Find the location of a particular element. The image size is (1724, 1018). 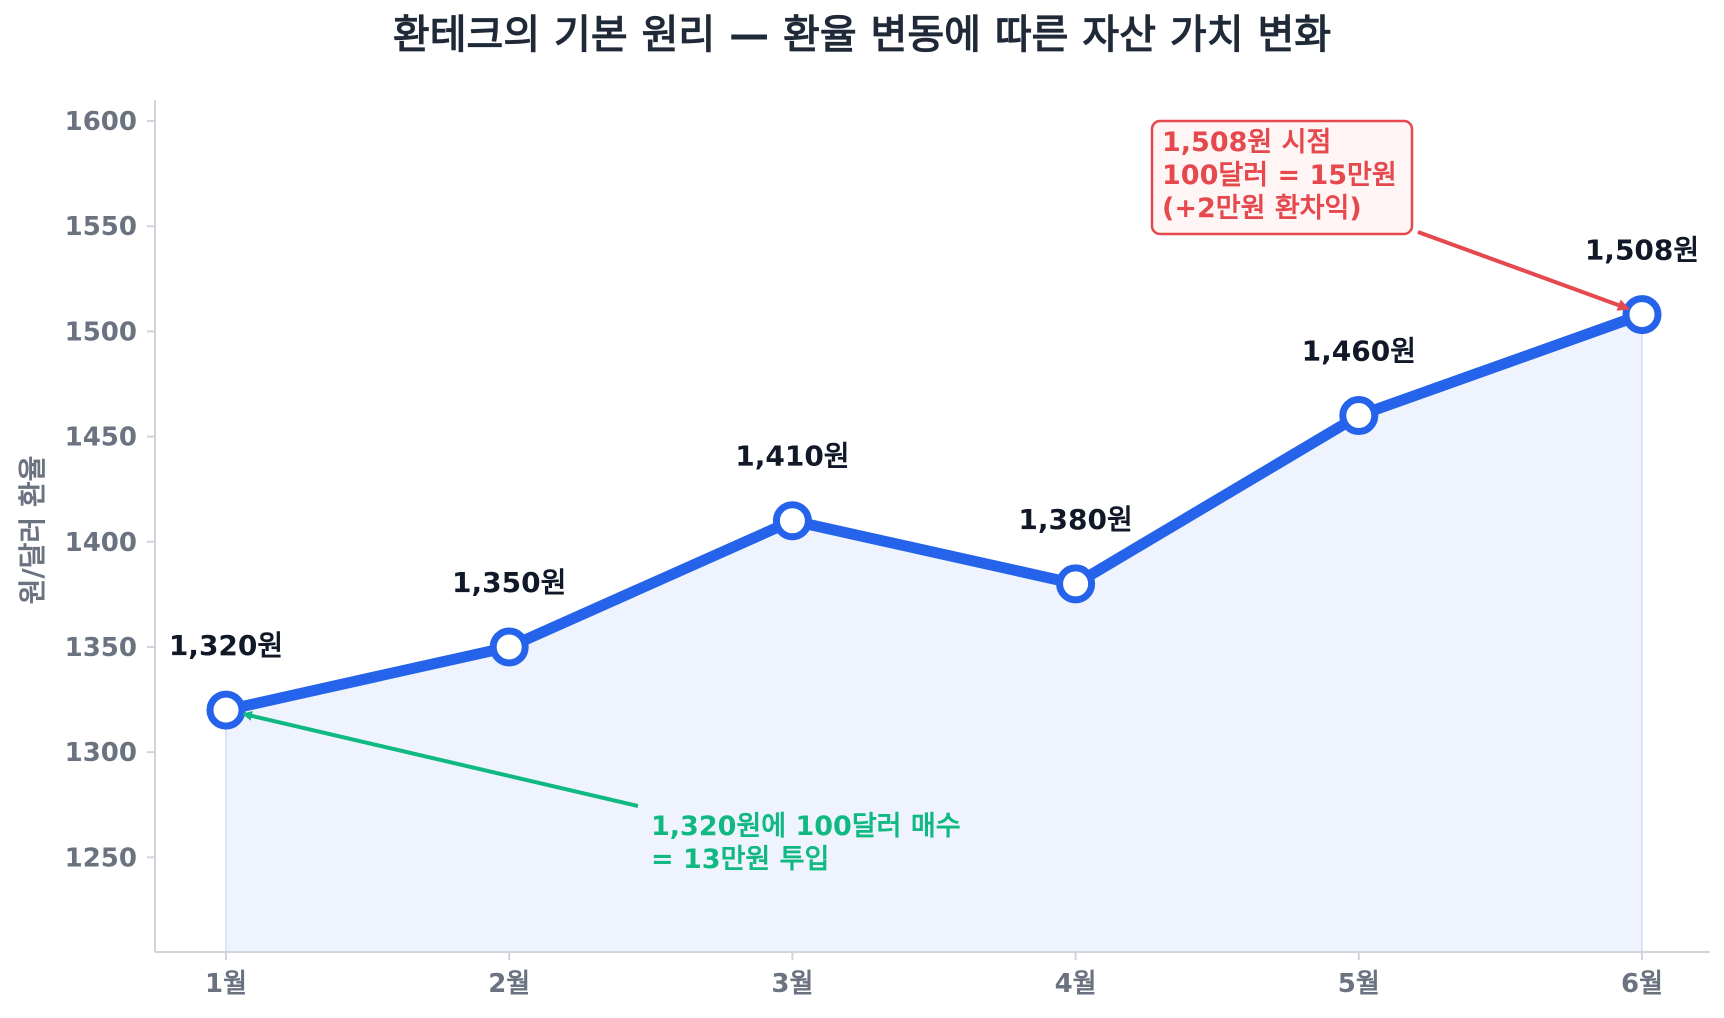

x-ticks: 1월 2월 3월 4월 5월 6월 is located at coordinates (934, 975).